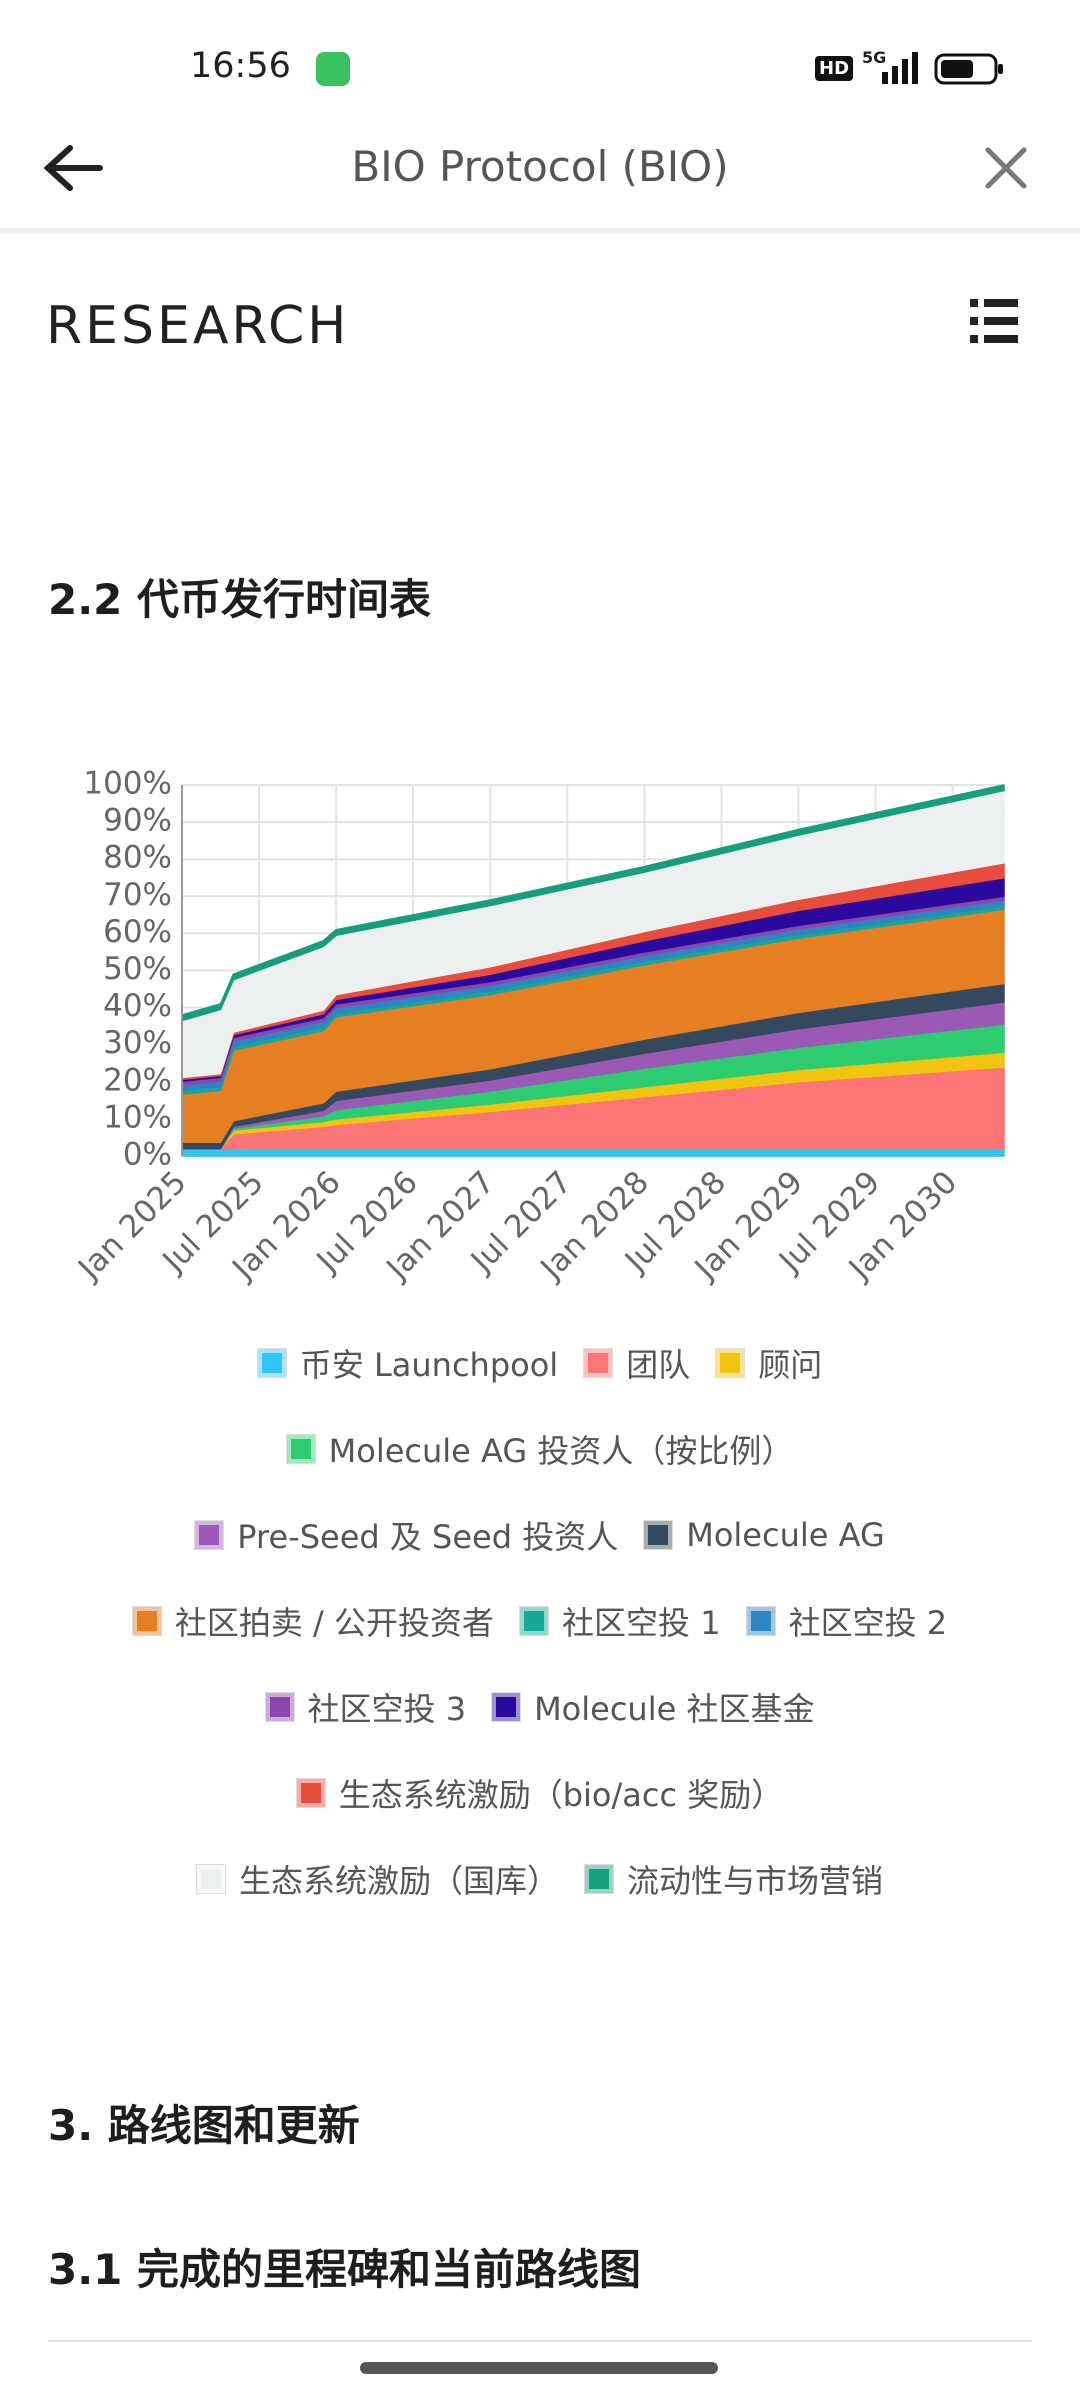 The image size is (1080, 2400). What do you see at coordinates (137, 895) in the screenshot?
I see `y-tick-label: 70%` at bounding box center [137, 895].